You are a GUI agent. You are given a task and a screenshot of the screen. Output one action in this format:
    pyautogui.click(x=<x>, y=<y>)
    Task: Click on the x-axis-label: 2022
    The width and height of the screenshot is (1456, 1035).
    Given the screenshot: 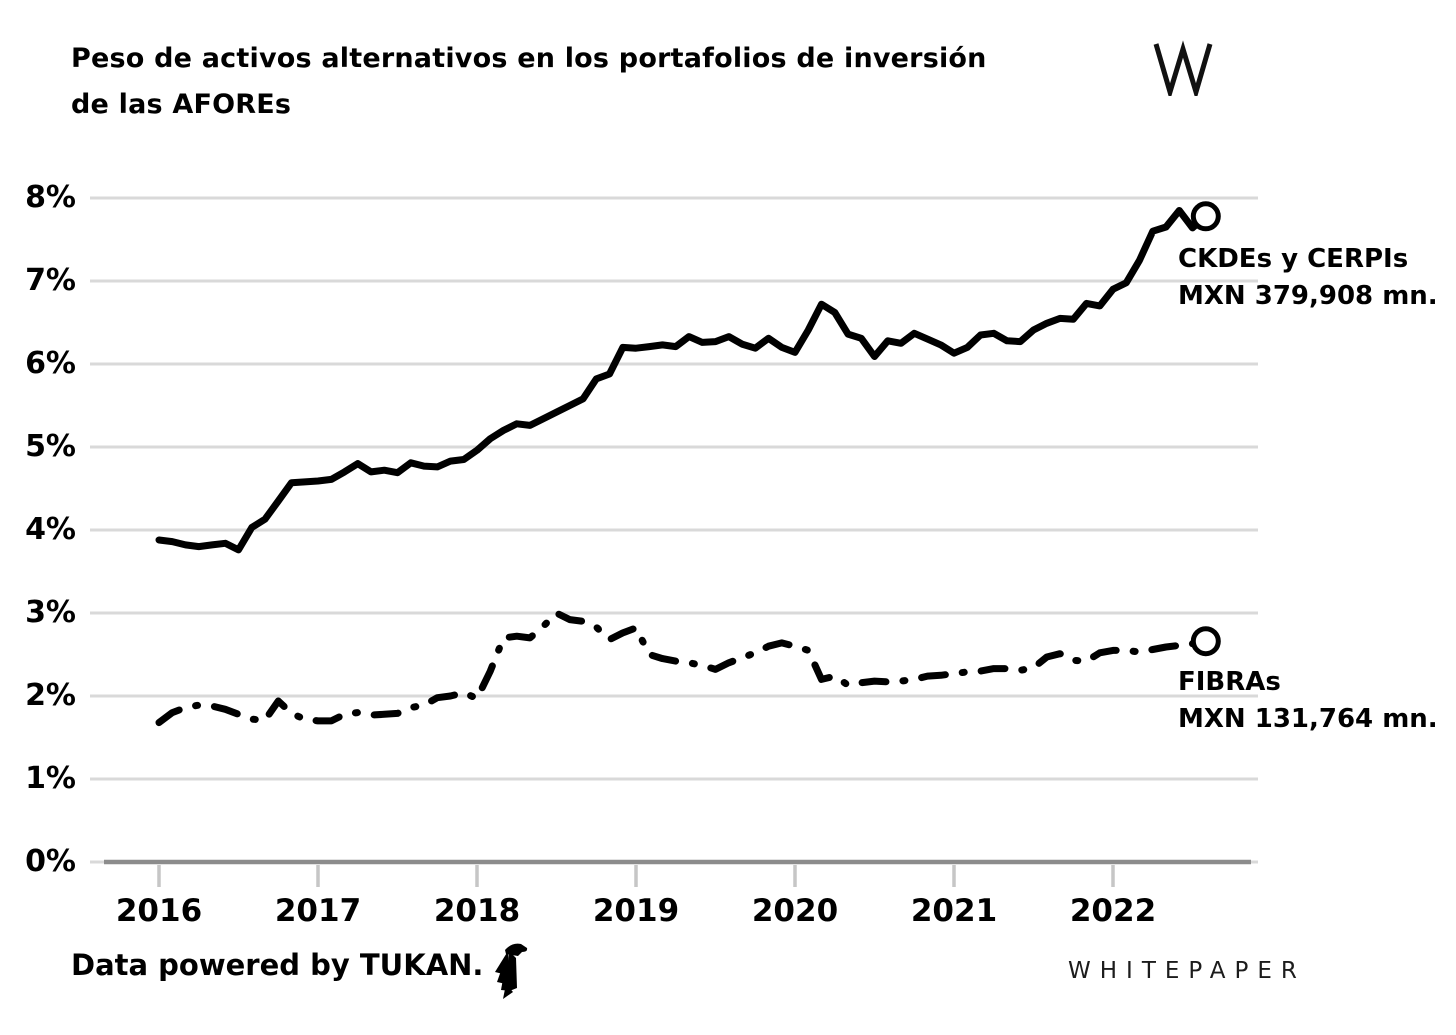 What is the action you would take?
    pyautogui.click(x=1113, y=911)
    